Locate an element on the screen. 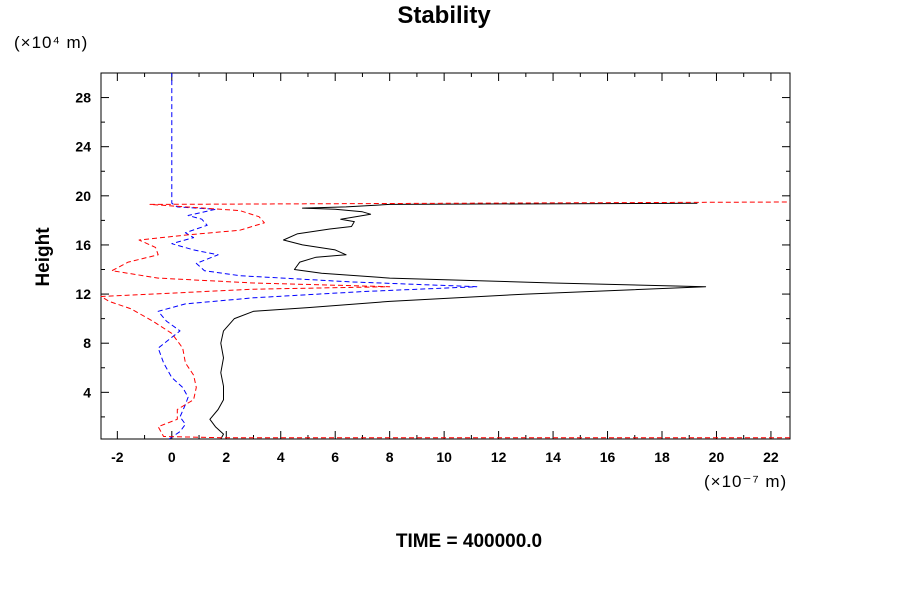 The height and width of the screenshot is (600, 900). x-tick-label: 0 is located at coordinates (172, 457).